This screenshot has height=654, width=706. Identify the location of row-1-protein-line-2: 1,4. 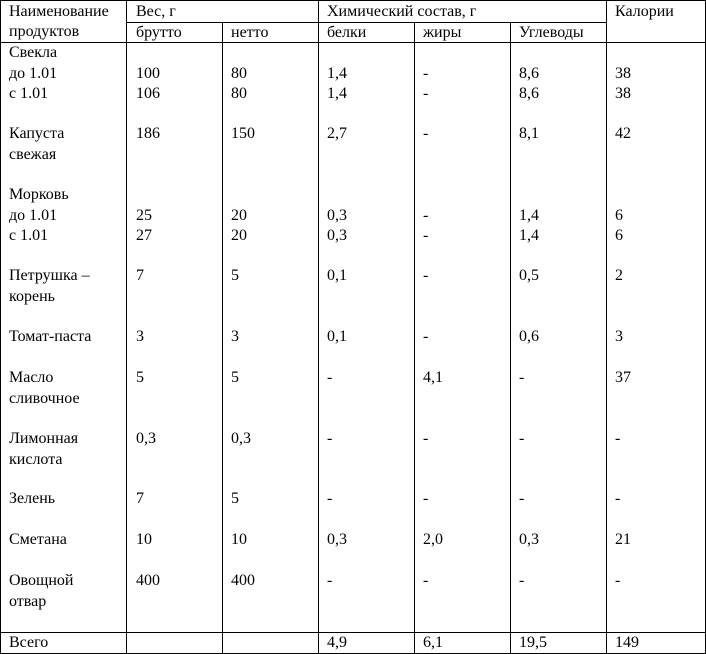
(337, 73).